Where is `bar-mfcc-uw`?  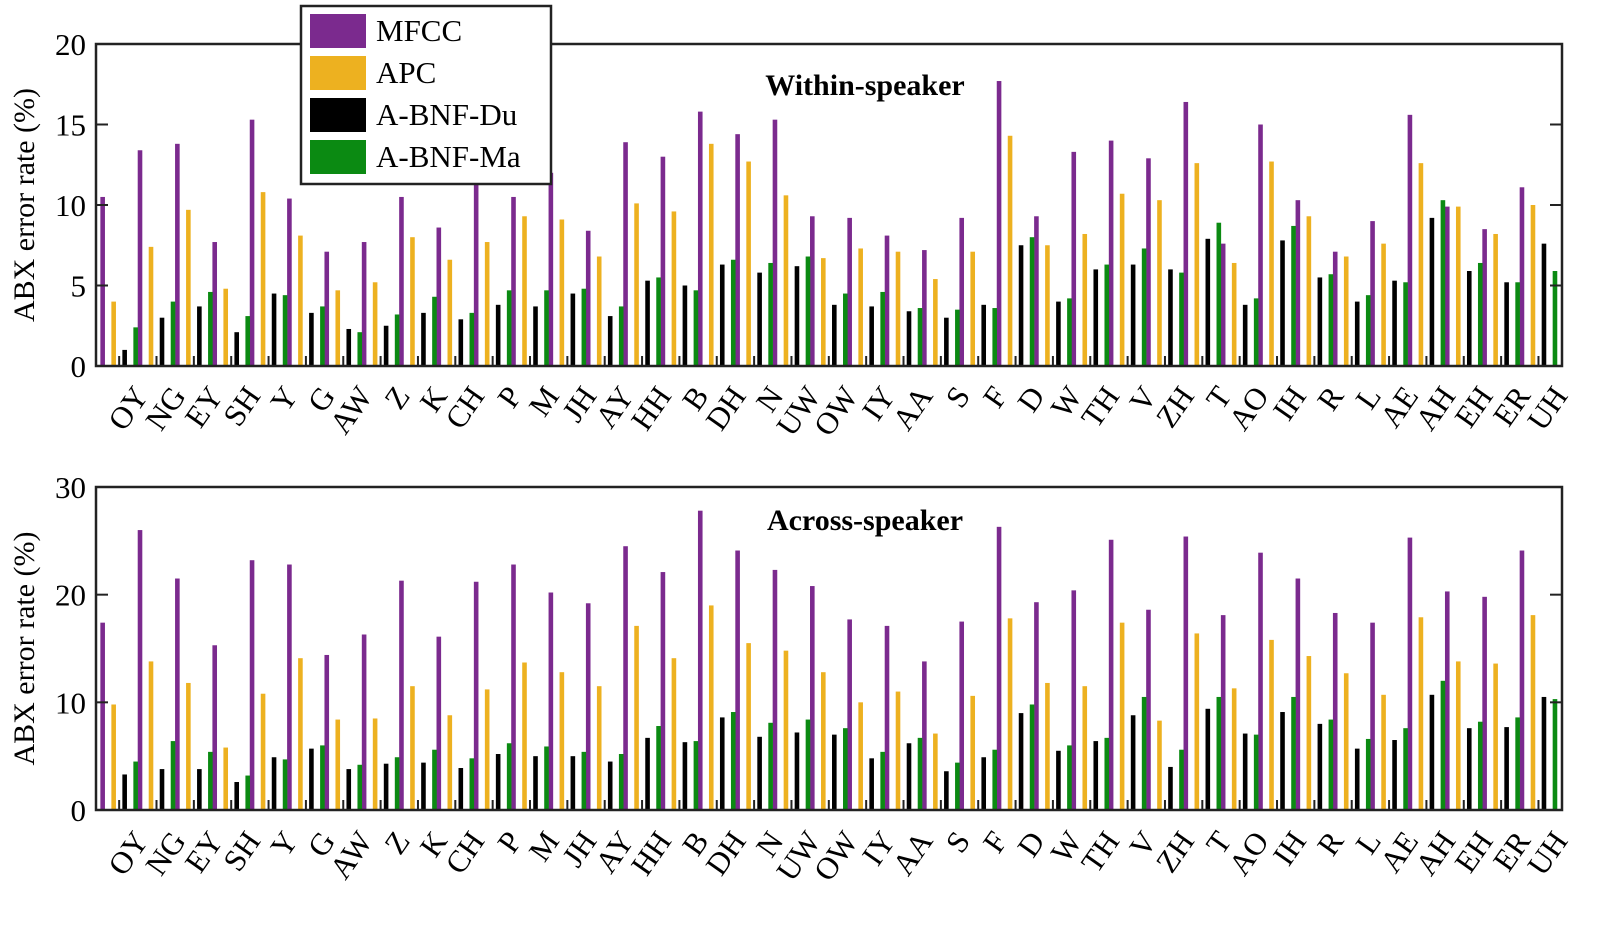
bar-mfcc-uw is located at coordinates (775, 689).